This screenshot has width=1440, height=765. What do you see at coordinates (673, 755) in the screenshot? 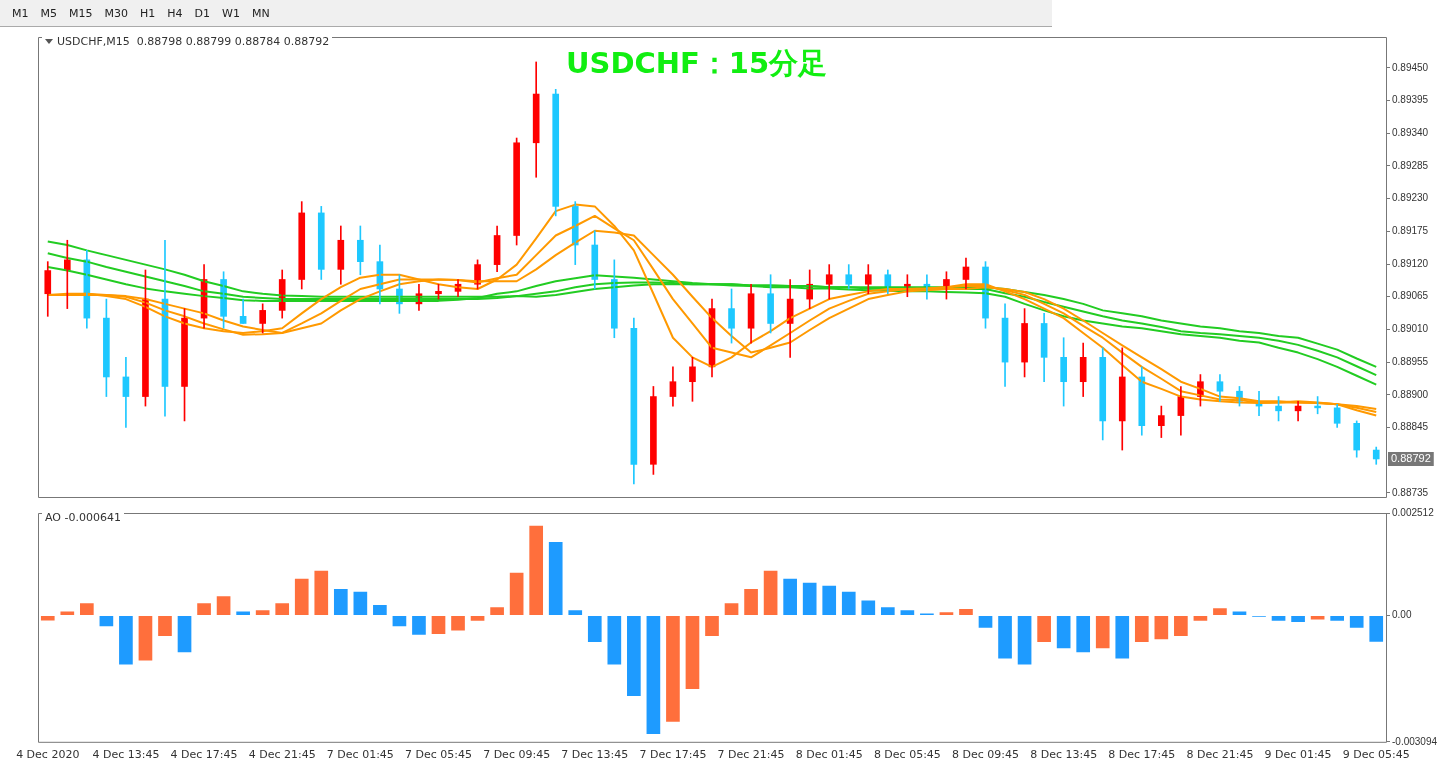
I see `x-tick-label: 7 Dec 17:45` at bounding box center [673, 755].